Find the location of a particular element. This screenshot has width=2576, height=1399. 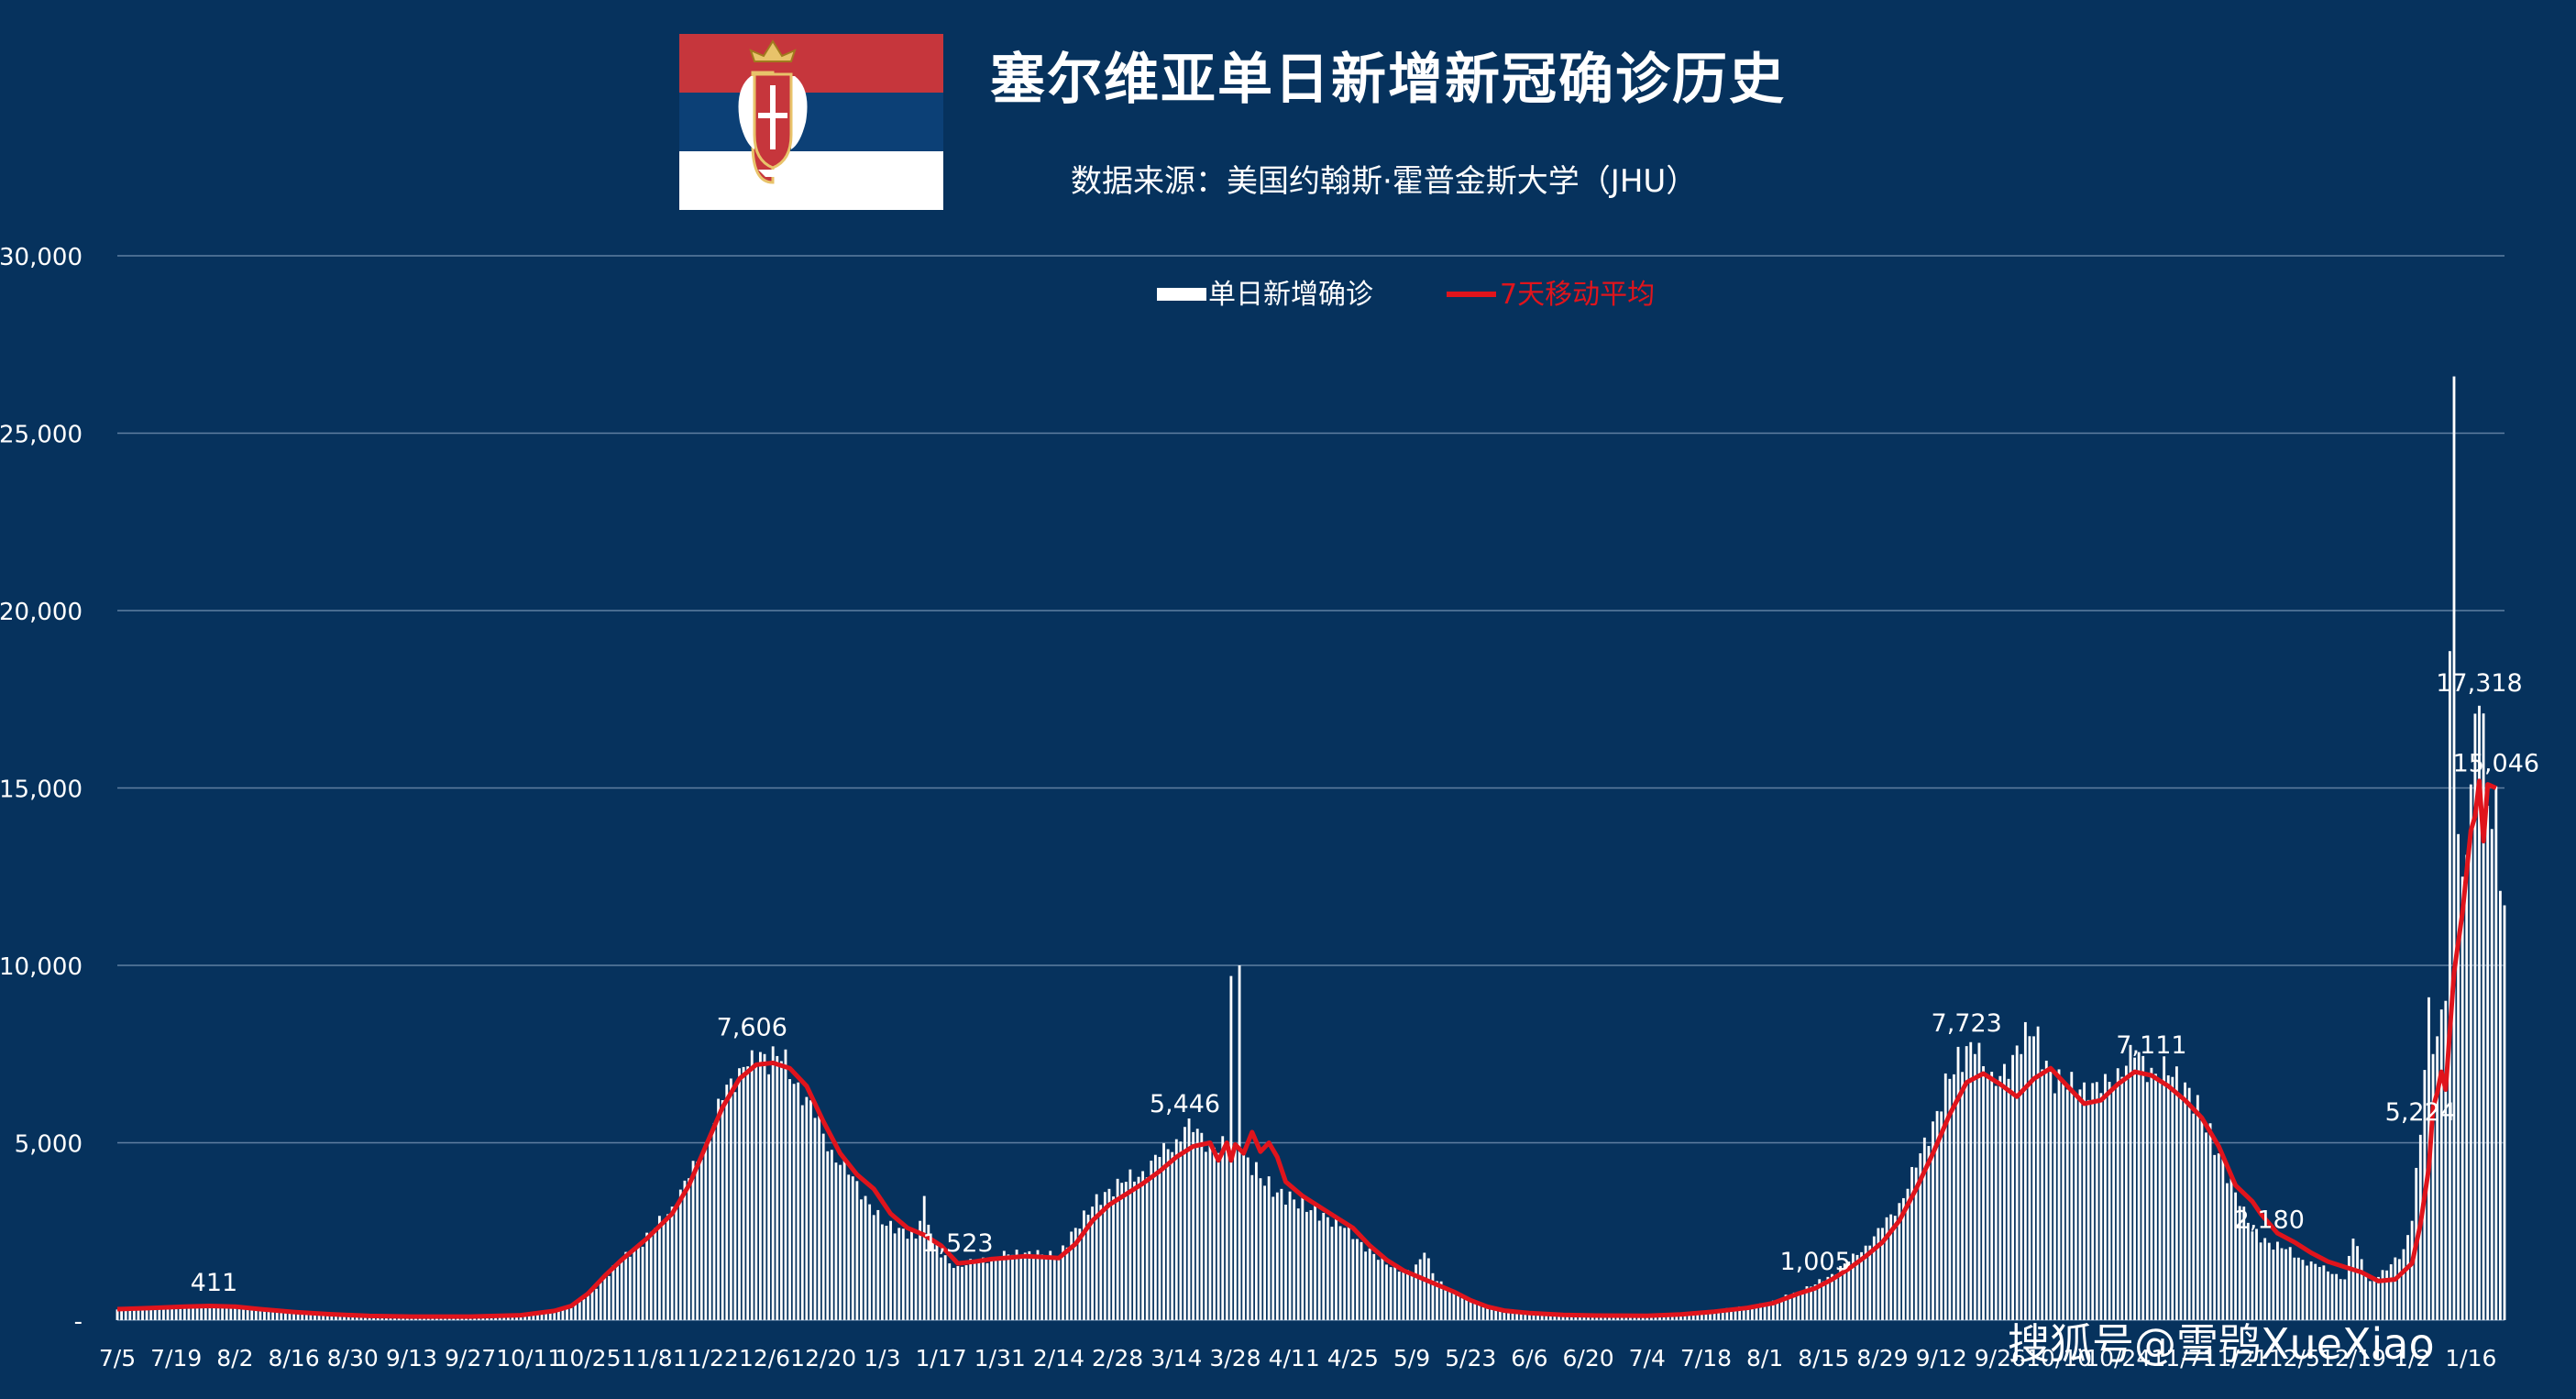

data-label: 15,046 is located at coordinates (2496, 764).